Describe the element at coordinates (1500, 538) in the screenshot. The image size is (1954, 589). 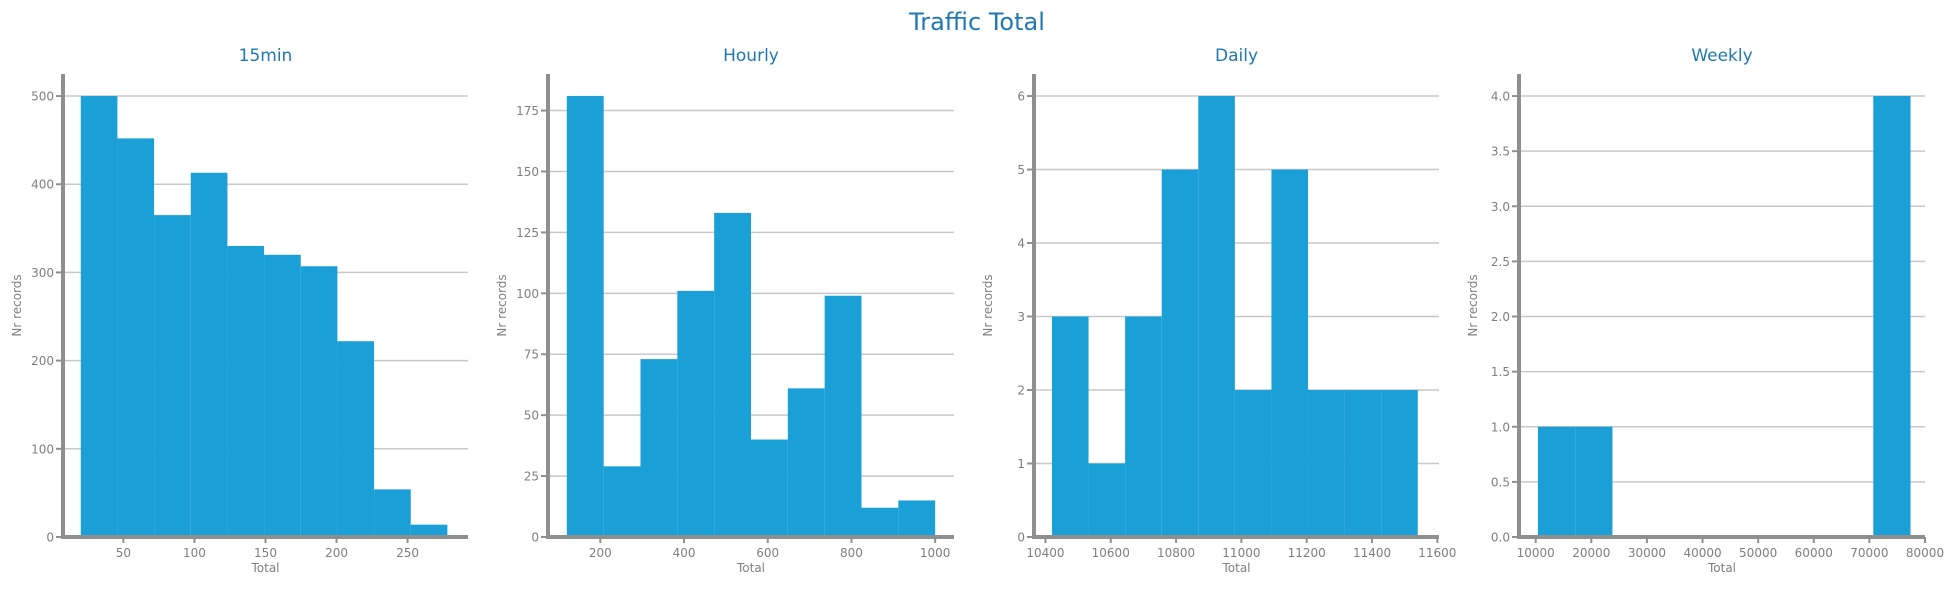
I see `y-tick-label: 0.0` at that location.